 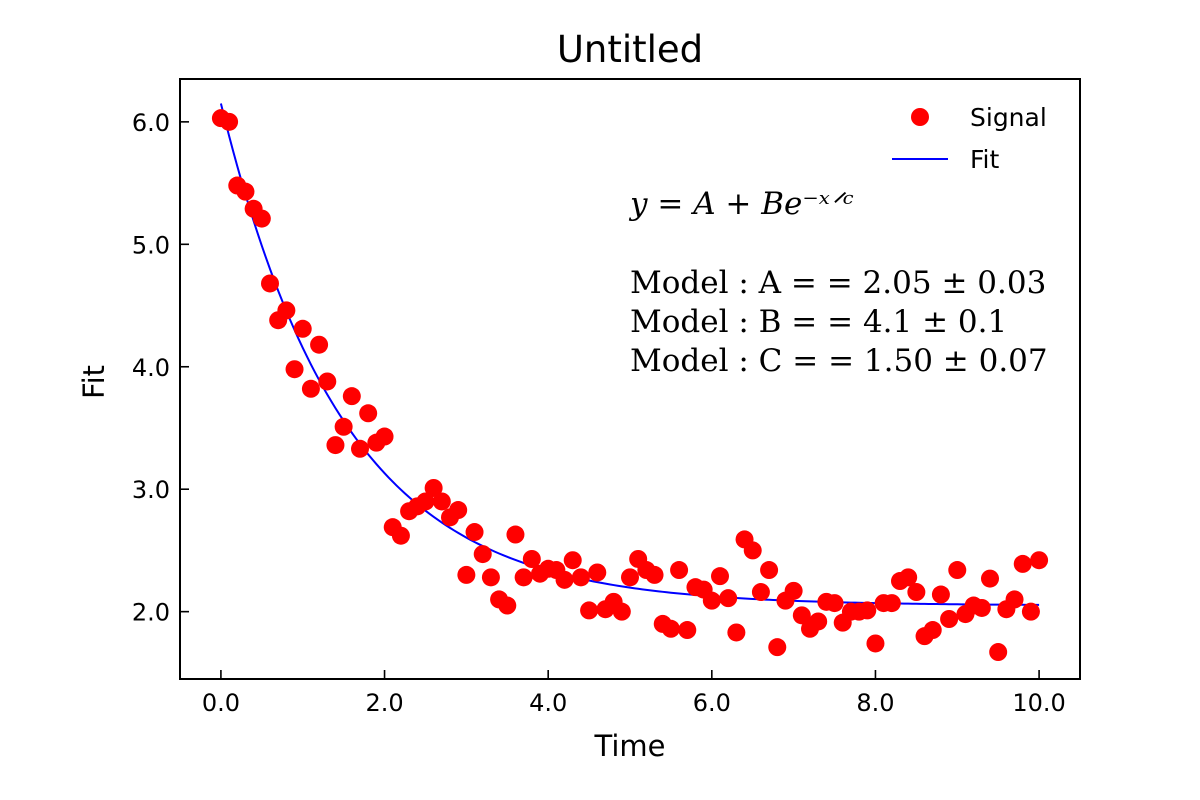 I want to click on y-tick-label: 4.0, so click(x=151, y=368).